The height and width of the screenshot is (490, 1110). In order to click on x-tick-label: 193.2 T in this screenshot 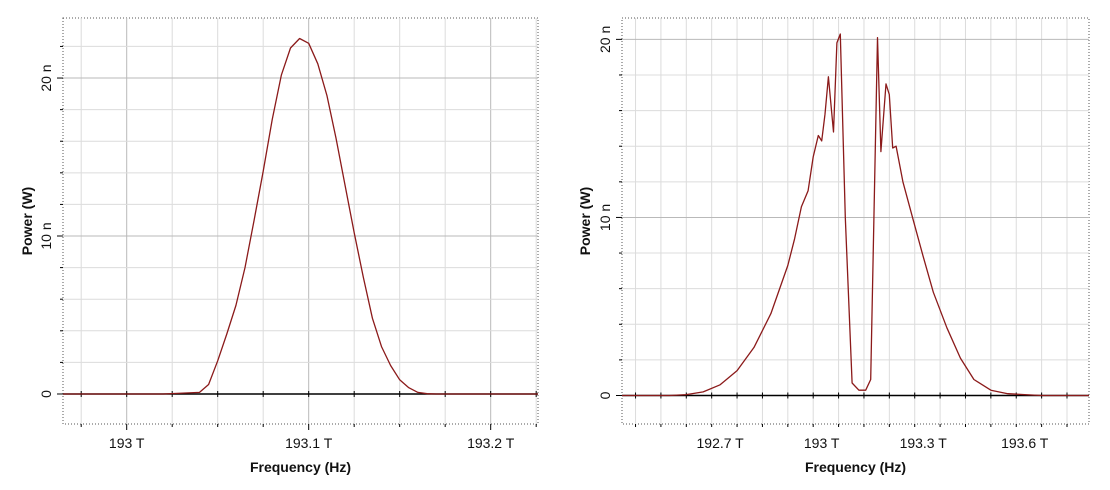, I will do `click(491, 443)`.